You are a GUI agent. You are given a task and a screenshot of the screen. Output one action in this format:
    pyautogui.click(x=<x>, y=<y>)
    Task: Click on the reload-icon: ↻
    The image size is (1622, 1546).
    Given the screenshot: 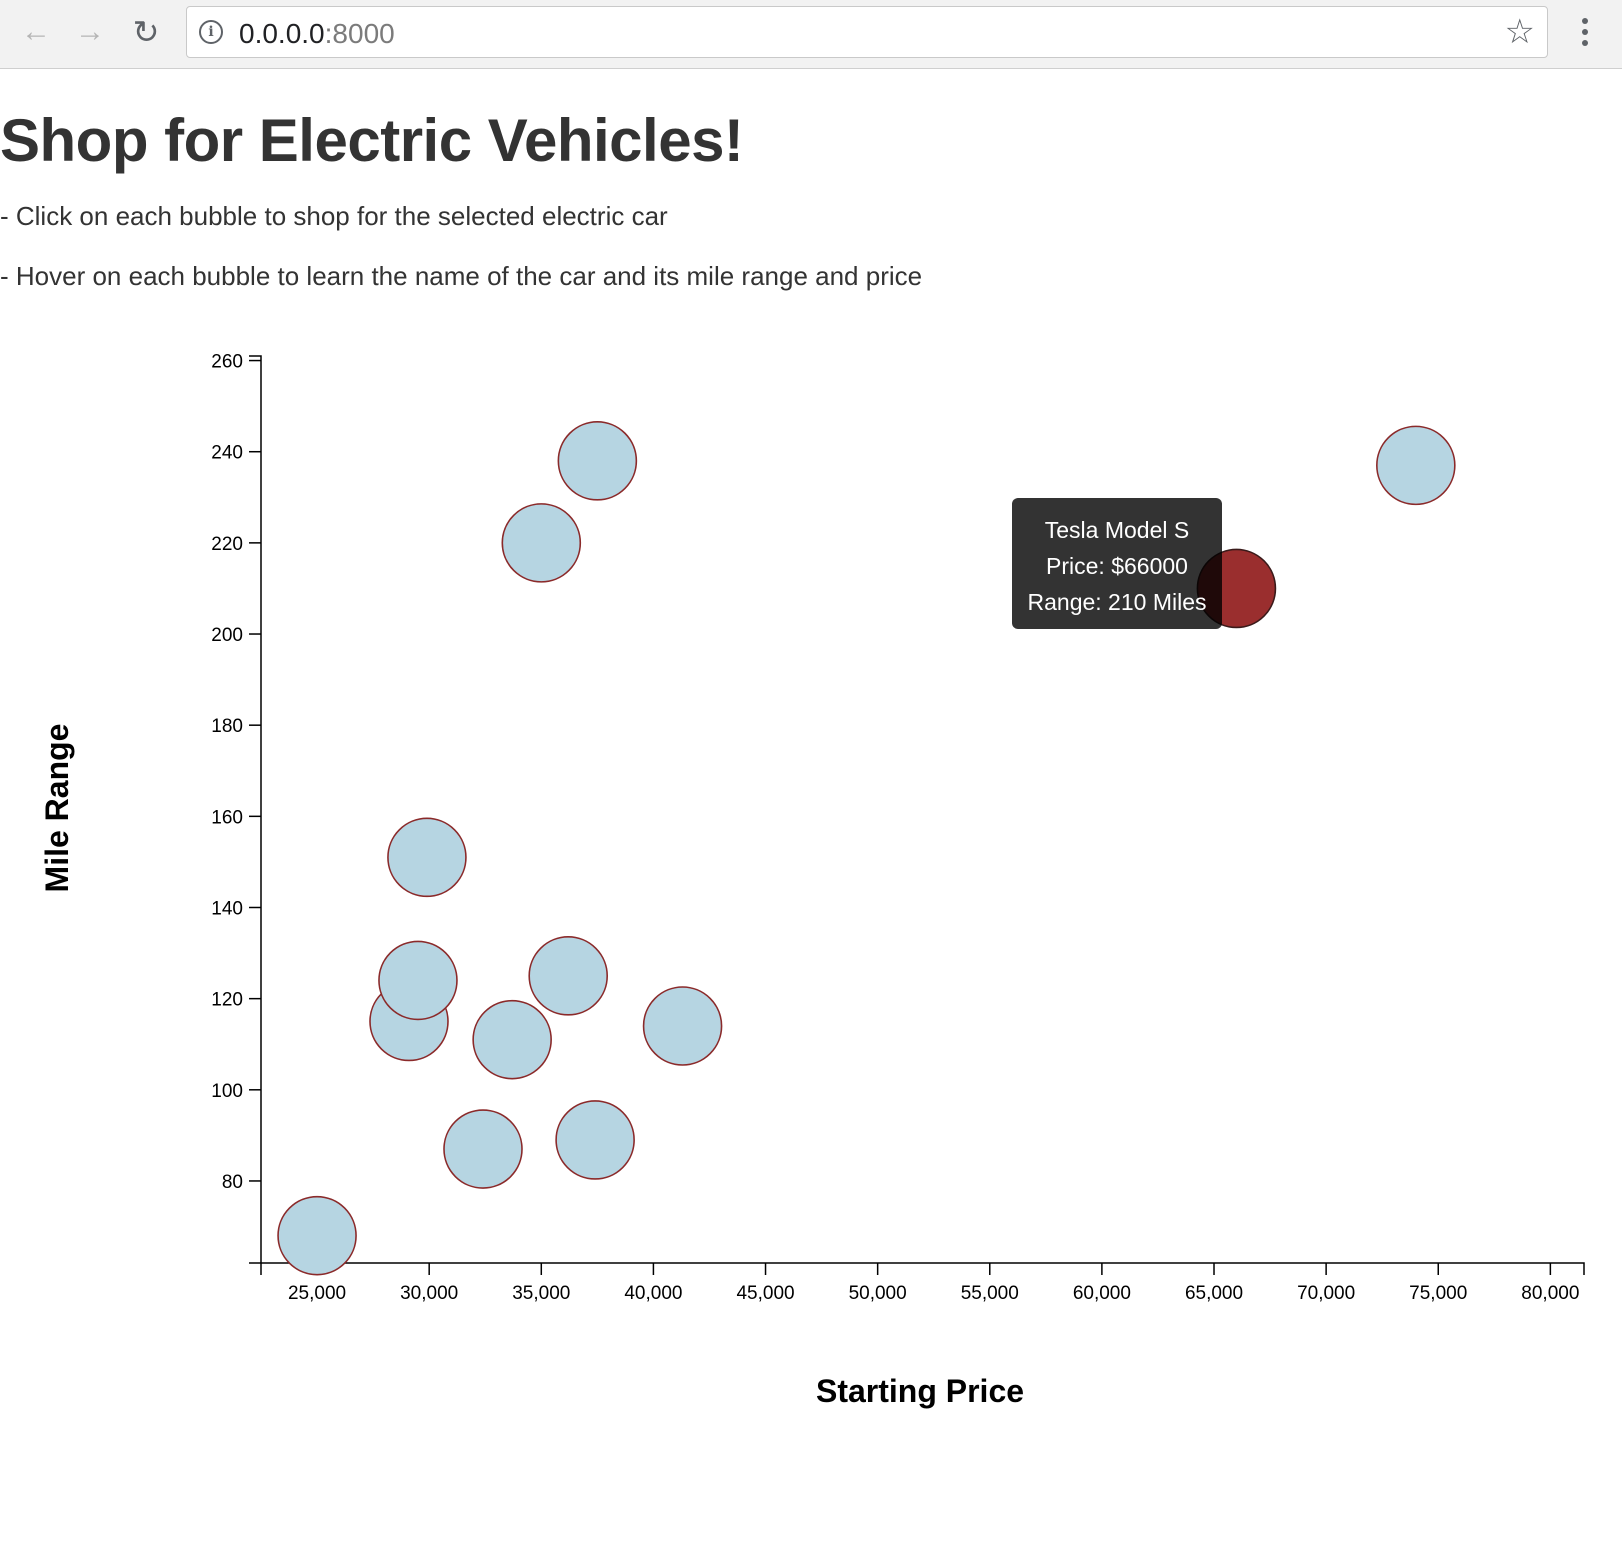 What is the action you would take?
    pyautogui.click(x=146, y=32)
    